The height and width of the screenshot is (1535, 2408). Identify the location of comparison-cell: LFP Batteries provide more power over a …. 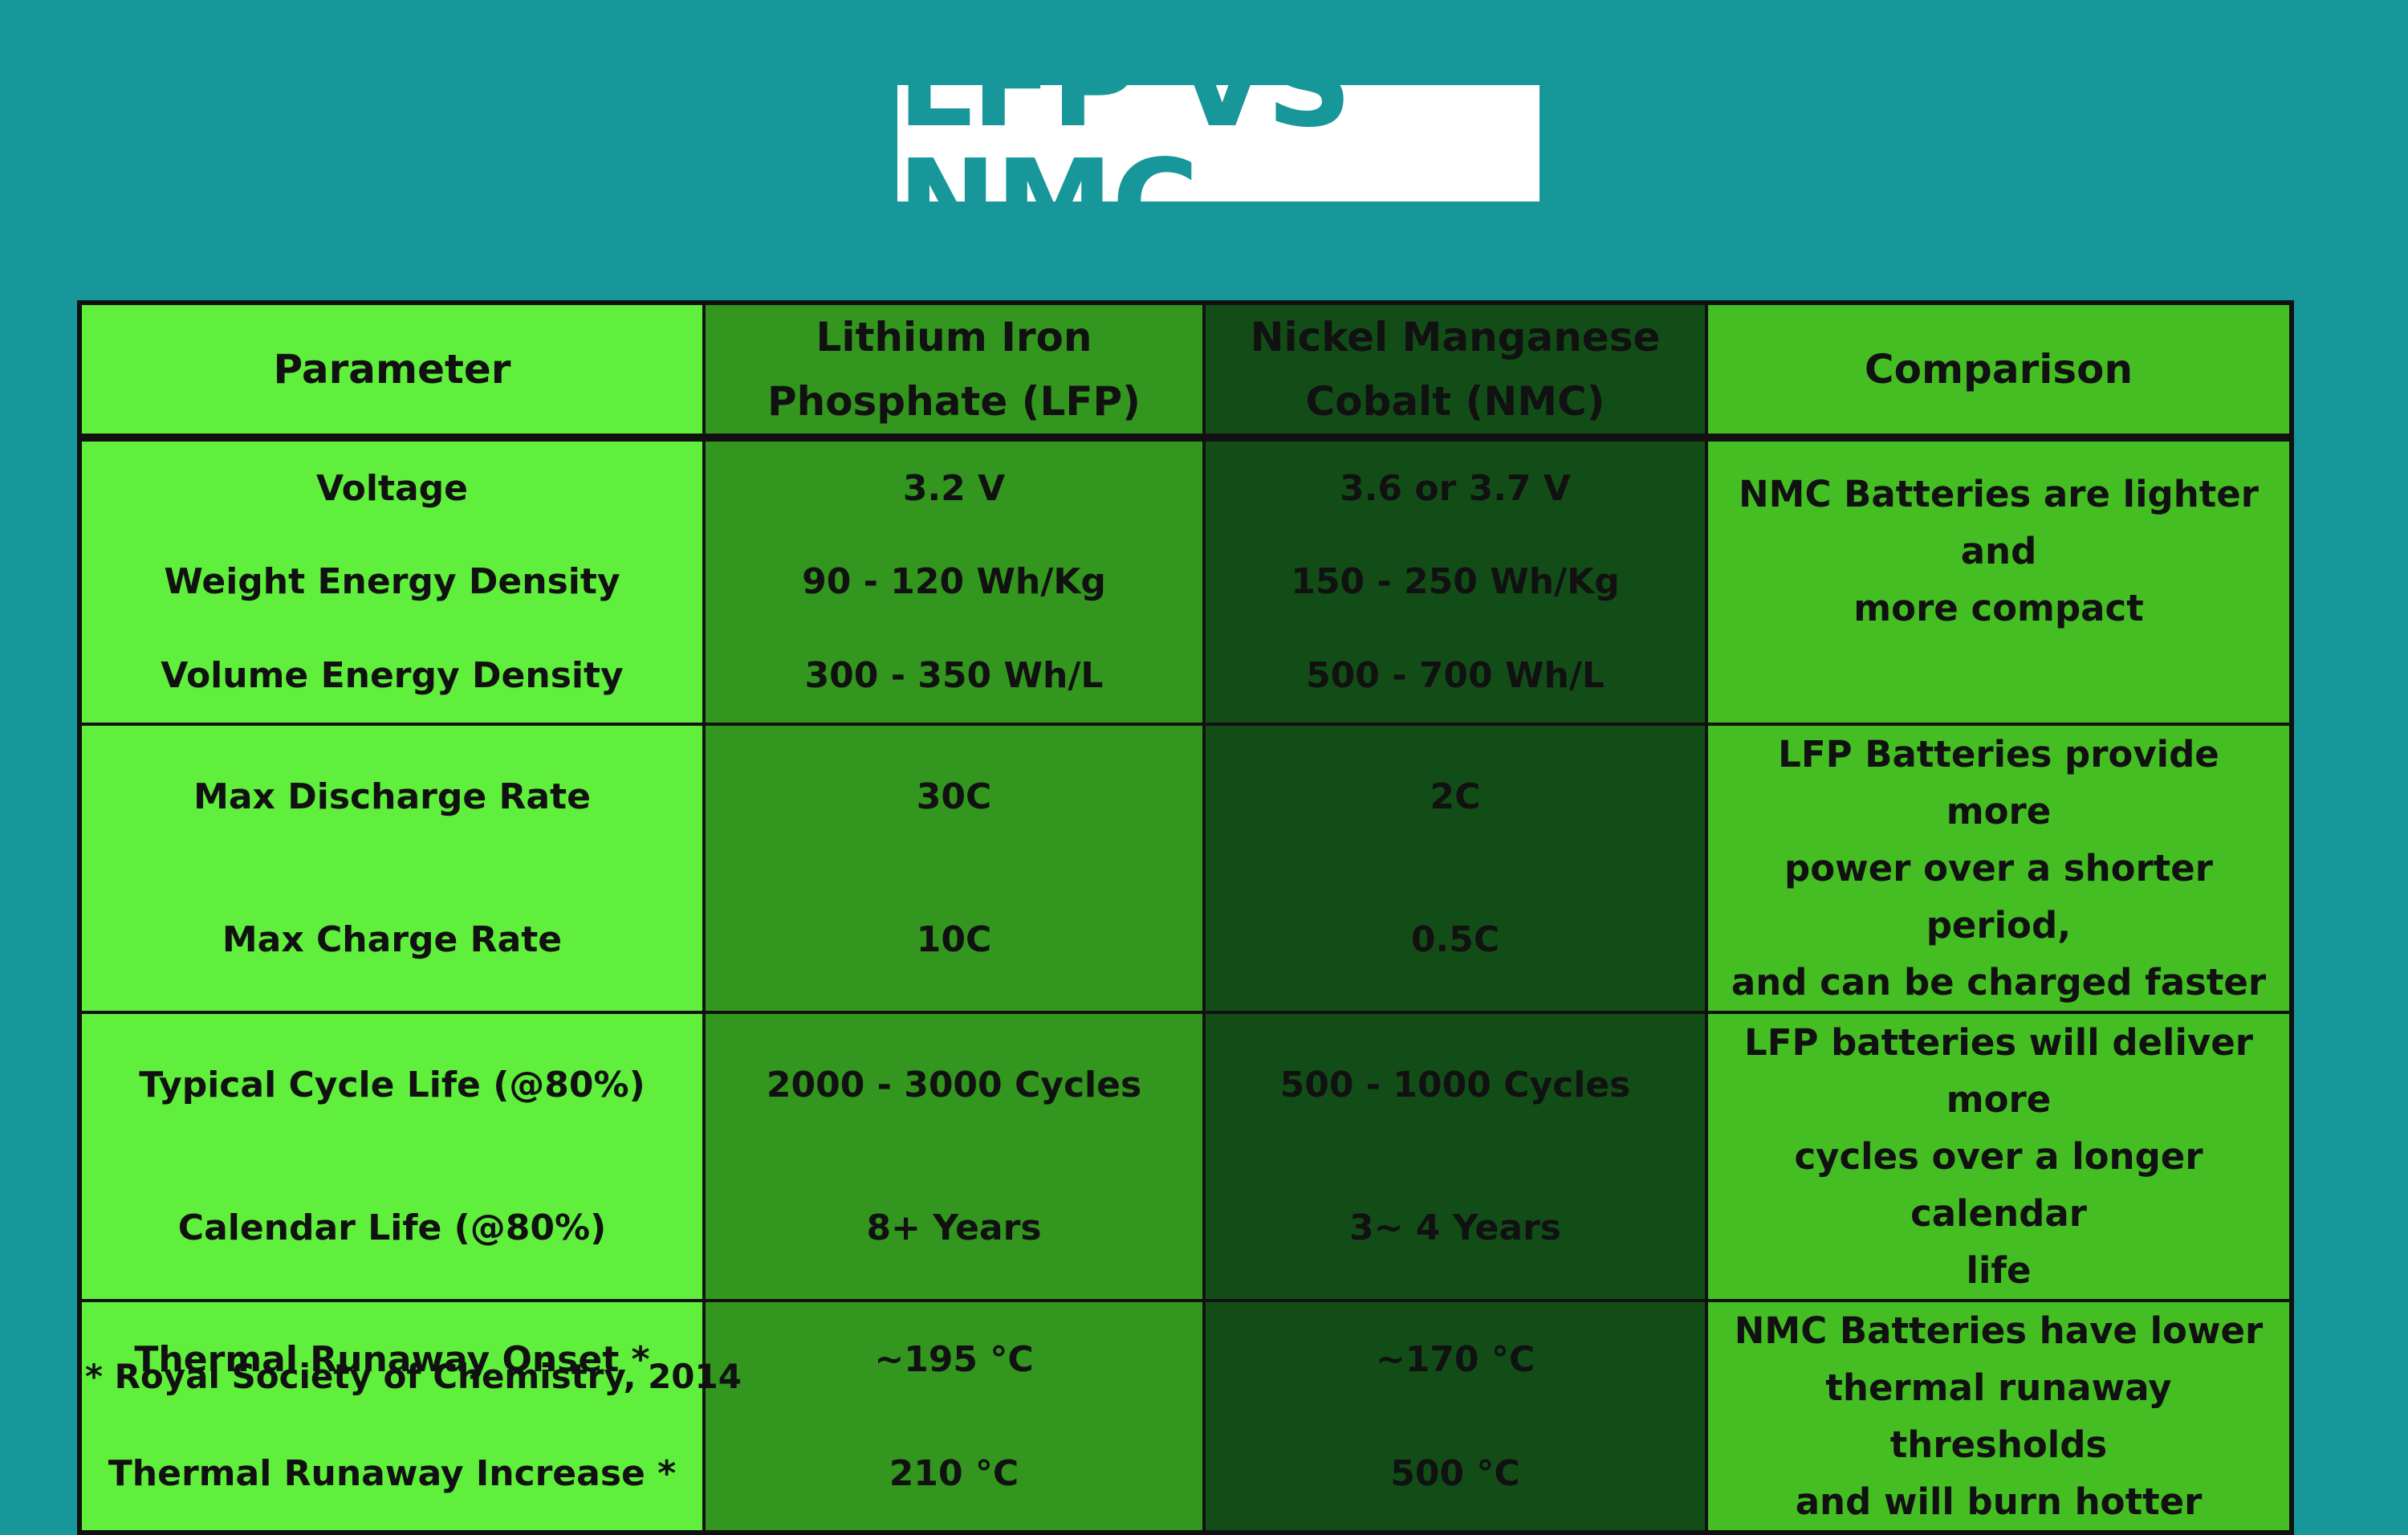
(1999, 868).